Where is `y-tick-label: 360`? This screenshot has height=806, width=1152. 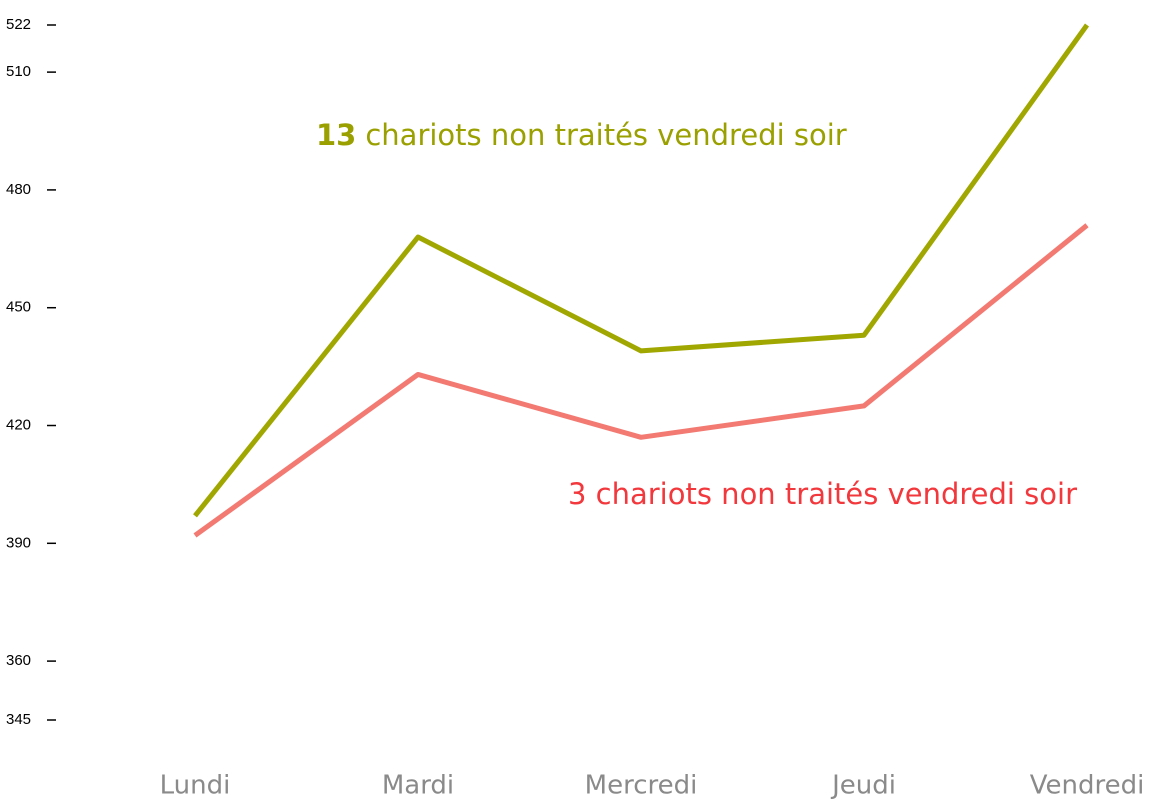
y-tick-label: 360 is located at coordinates (18, 660).